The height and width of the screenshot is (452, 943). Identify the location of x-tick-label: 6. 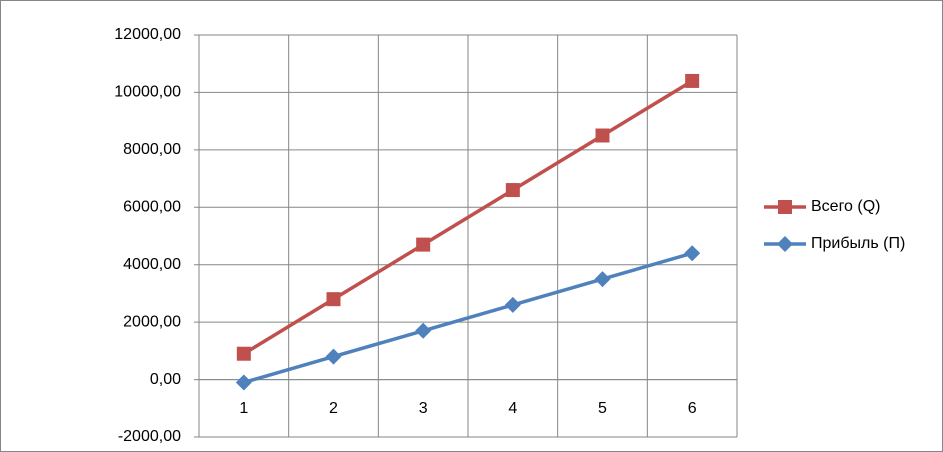
(692, 408).